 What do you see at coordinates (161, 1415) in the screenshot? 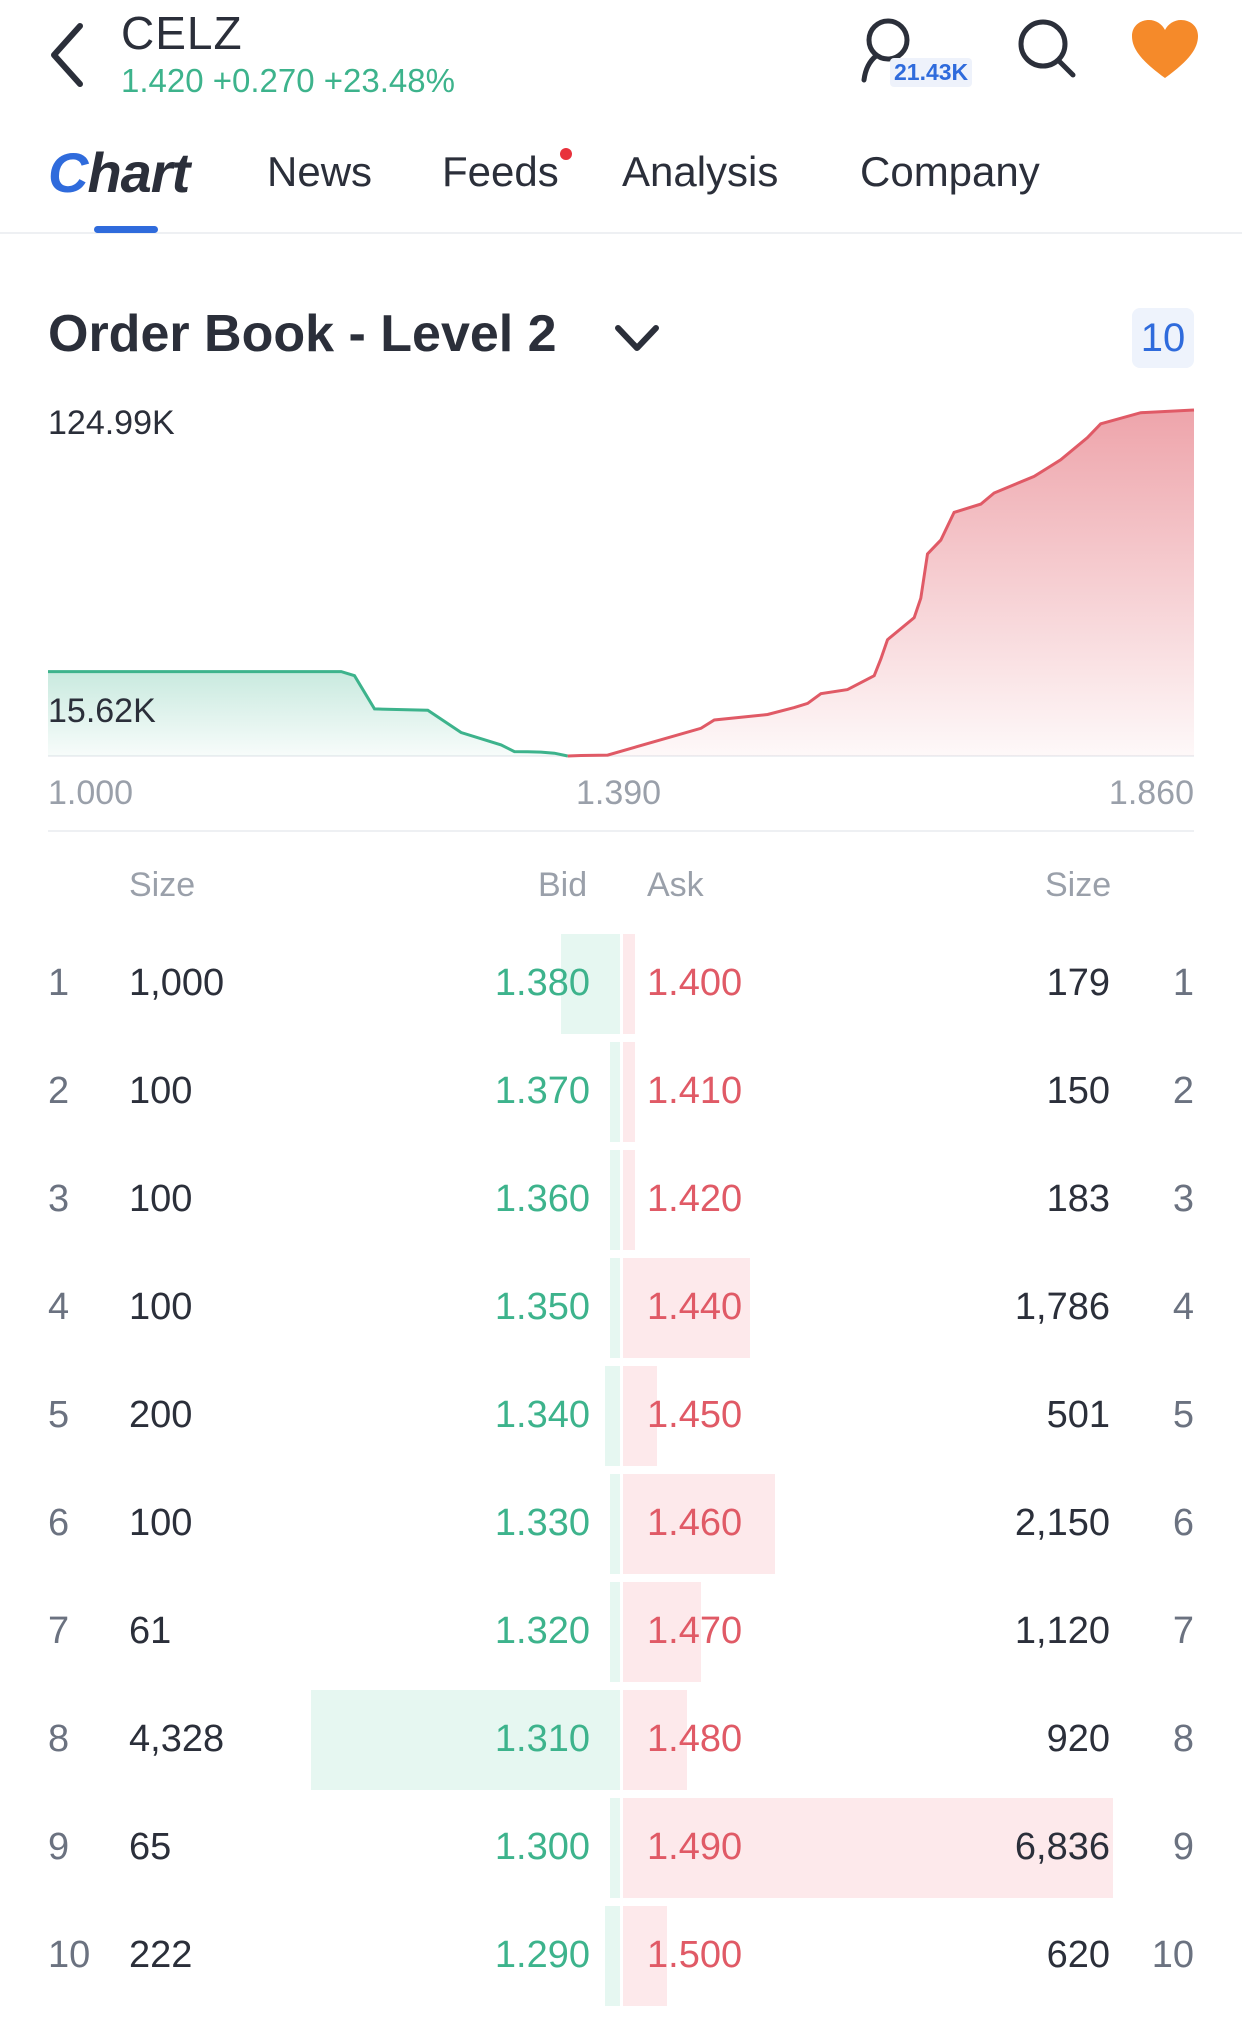
I see `bid-size: 200` at bounding box center [161, 1415].